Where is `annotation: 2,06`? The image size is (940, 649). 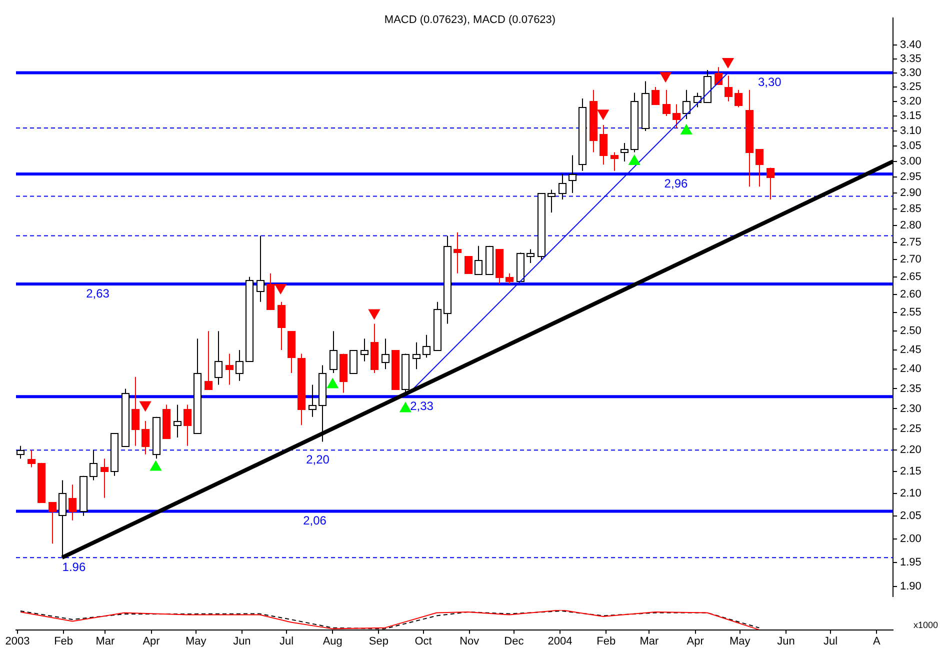
annotation: 2,06 is located at coordinates (315, 521).